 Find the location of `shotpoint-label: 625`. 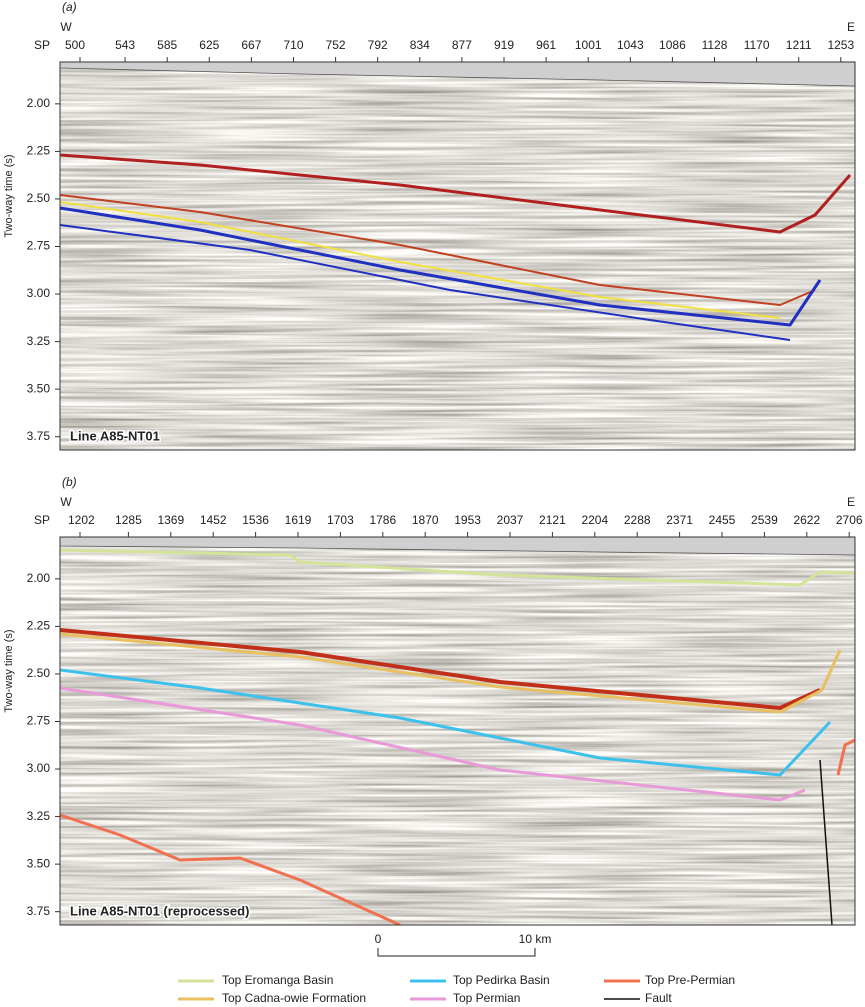

shotpoint-label: 625 is located at coordinates (209, 45).